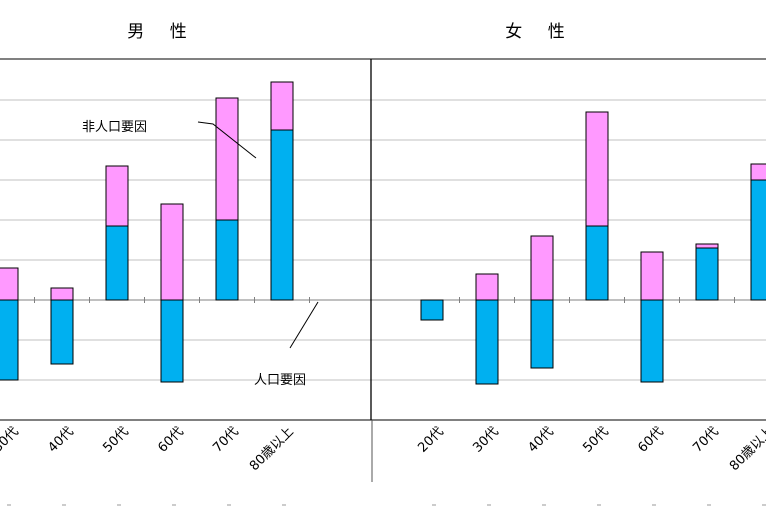  I want to click on annotation-non-population: 非人口要因, so click(114, 127).